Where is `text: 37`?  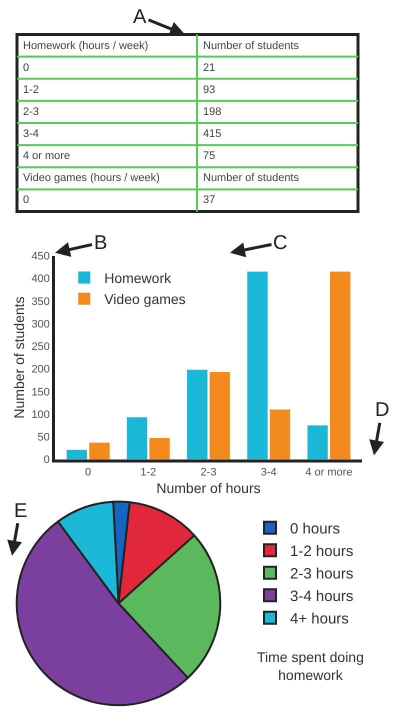 text: 37 is located at coordinates (209, 200).